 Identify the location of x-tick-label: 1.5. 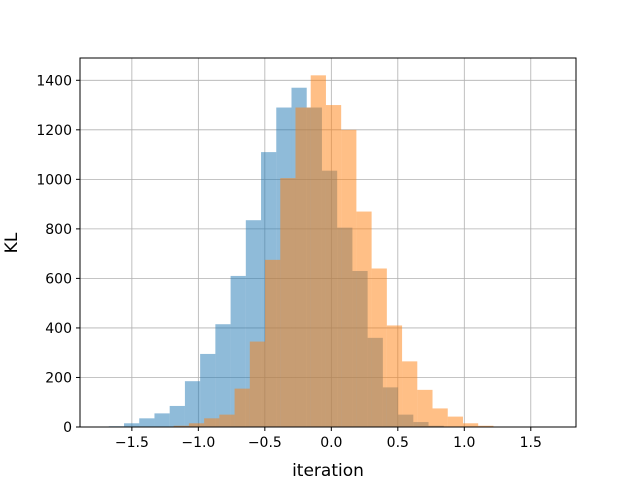
(531, 443).